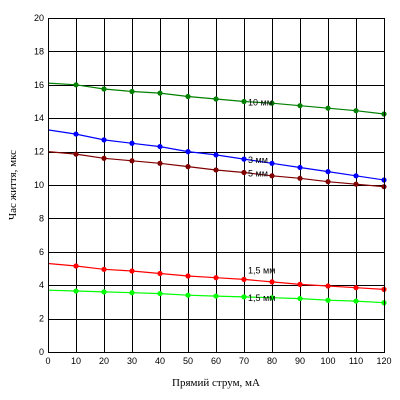  I want to click on x-tick-label: 40, so click(160, 361).